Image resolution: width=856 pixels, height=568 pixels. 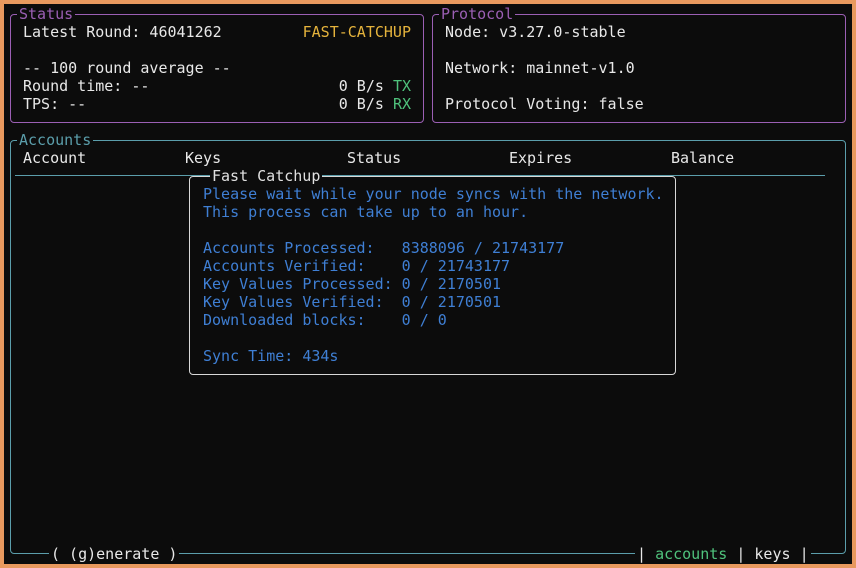 I want to click on tab-keys: keys, so click(x=772, y=554).